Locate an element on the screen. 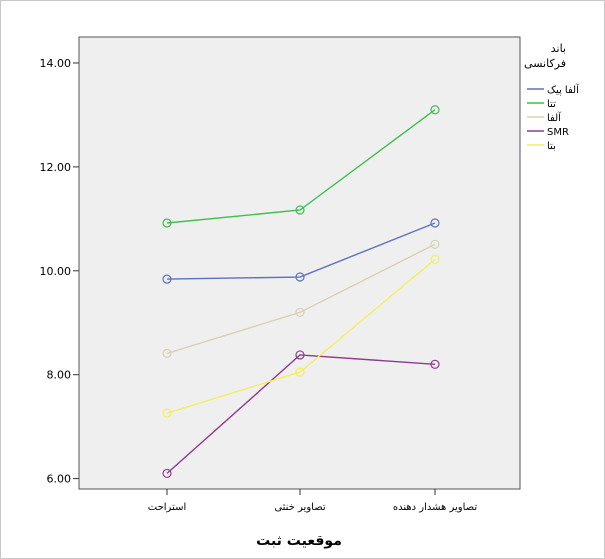  x-tick-label: تصاویر خنثی is located at coordinates (300, 507).